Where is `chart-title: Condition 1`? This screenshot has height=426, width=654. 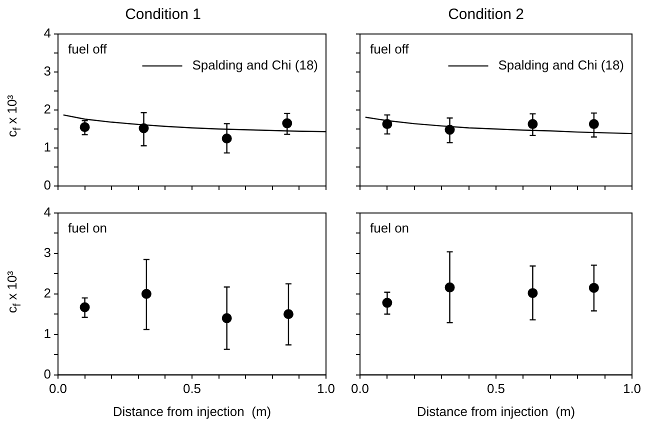
chart-title: Condition 1 is located at coordinates (163, 15).